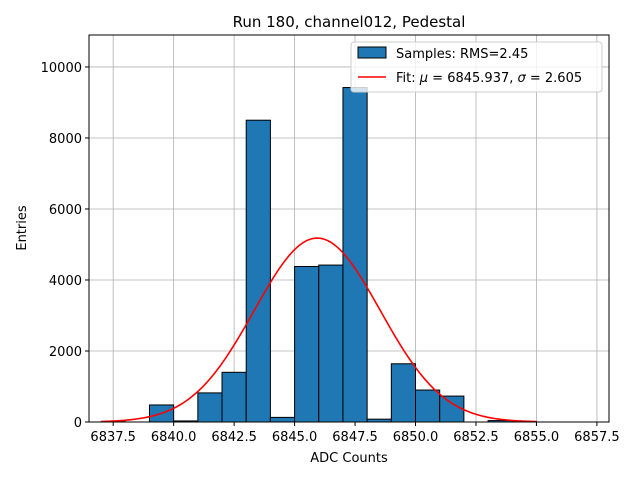 This screenshot has height=480, width=640. Describe the element at coordinates (174, 437) in the screenshot. I see `x-tick-label: 6840.0` at that location.